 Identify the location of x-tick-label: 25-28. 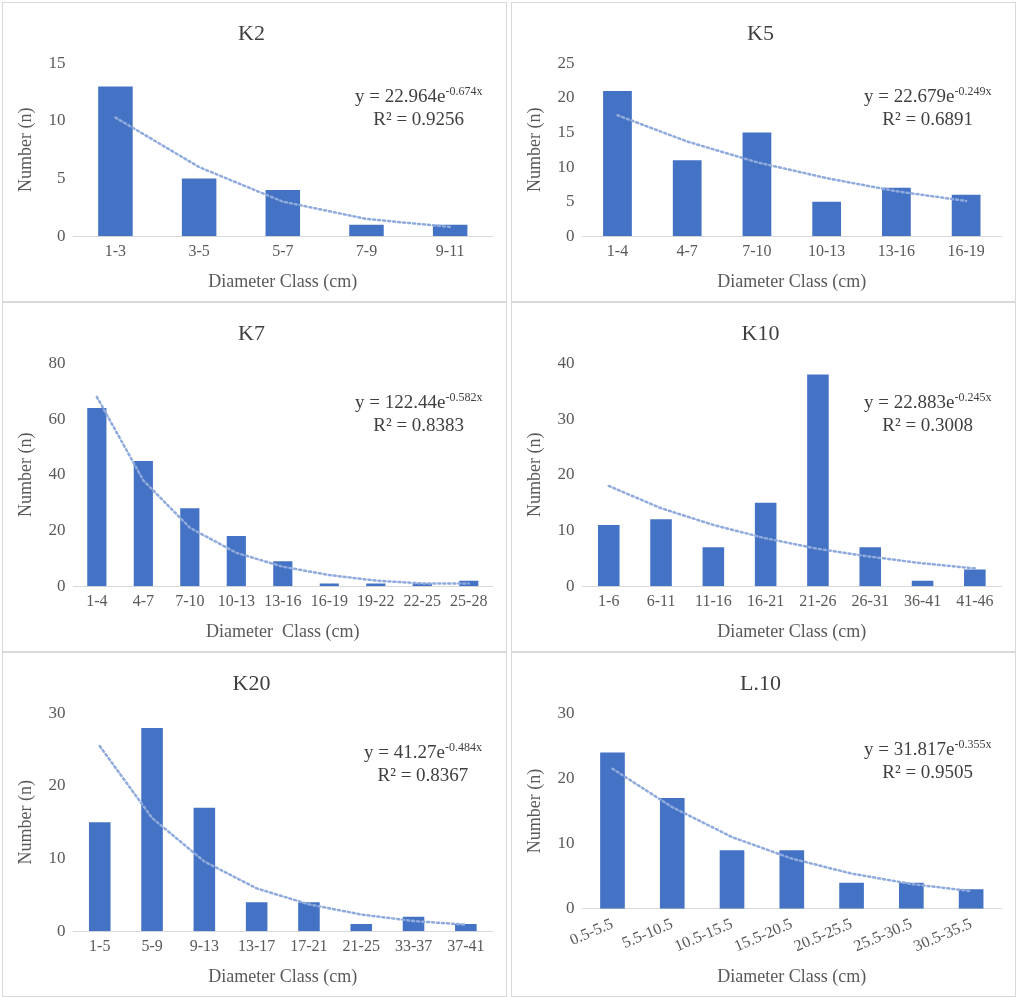
(469, 600).